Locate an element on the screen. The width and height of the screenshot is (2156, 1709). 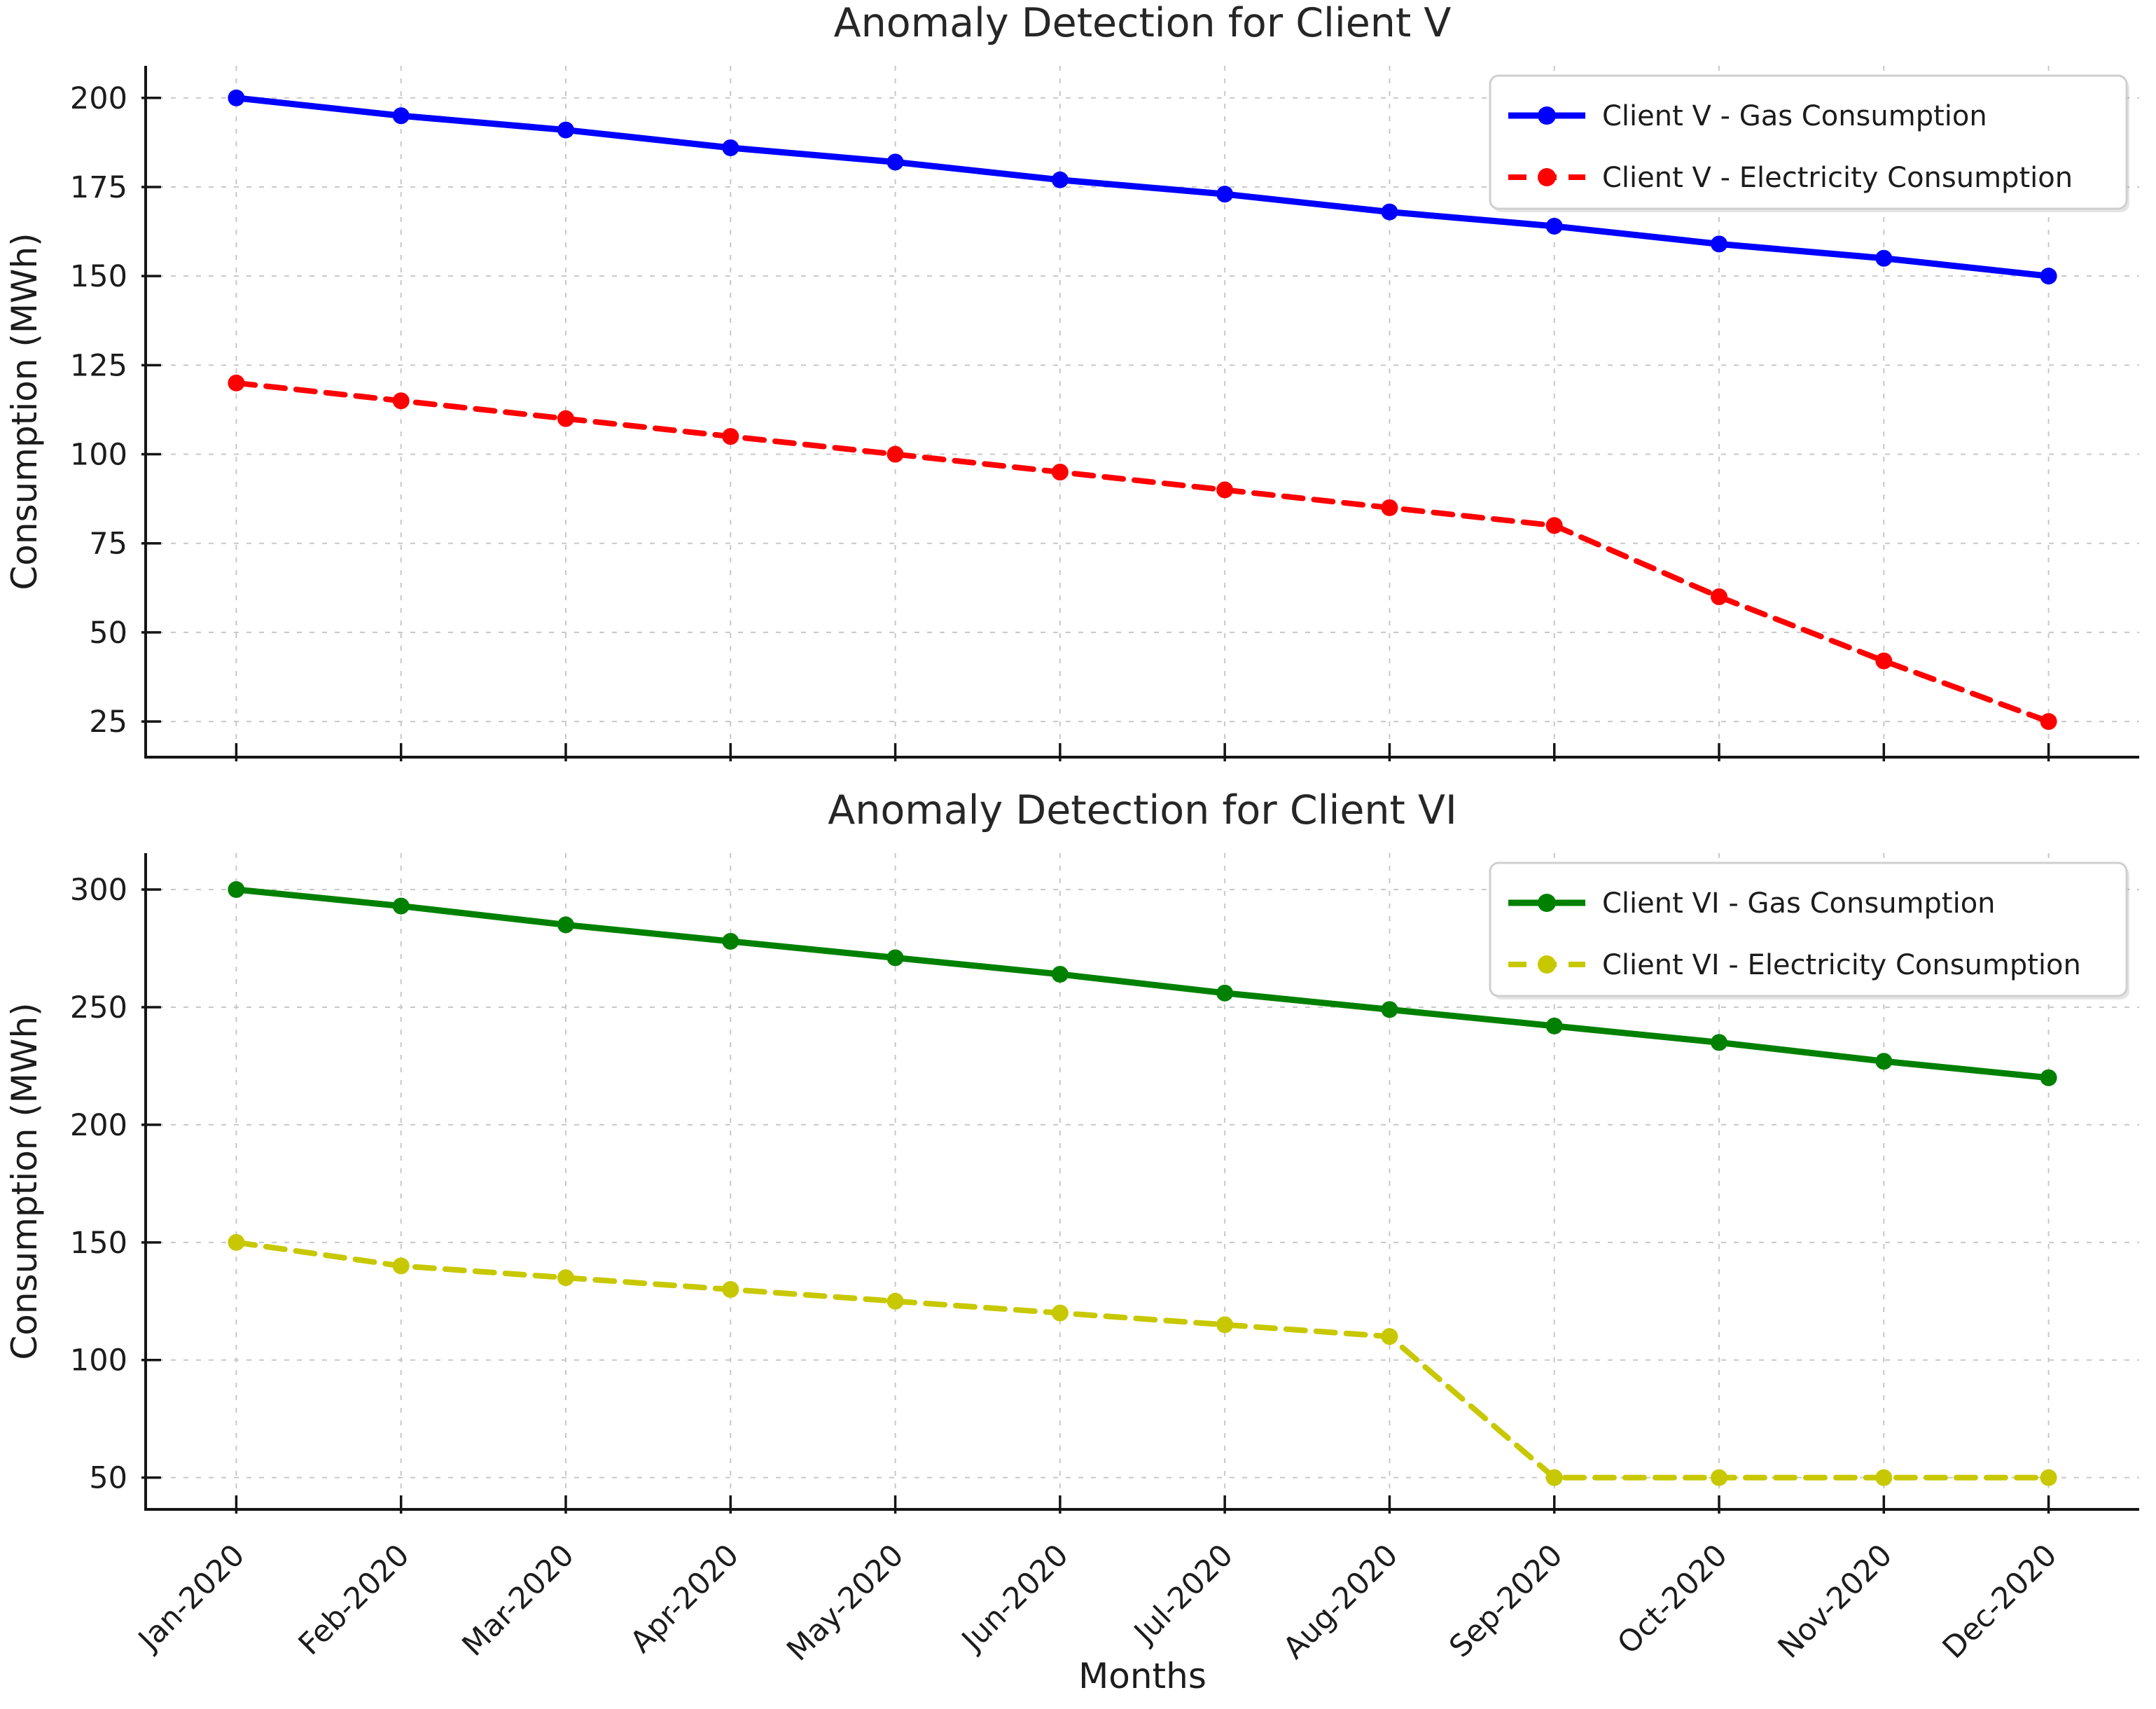
x-tick-label: May-2020 is located at coordinates (845, 1602).